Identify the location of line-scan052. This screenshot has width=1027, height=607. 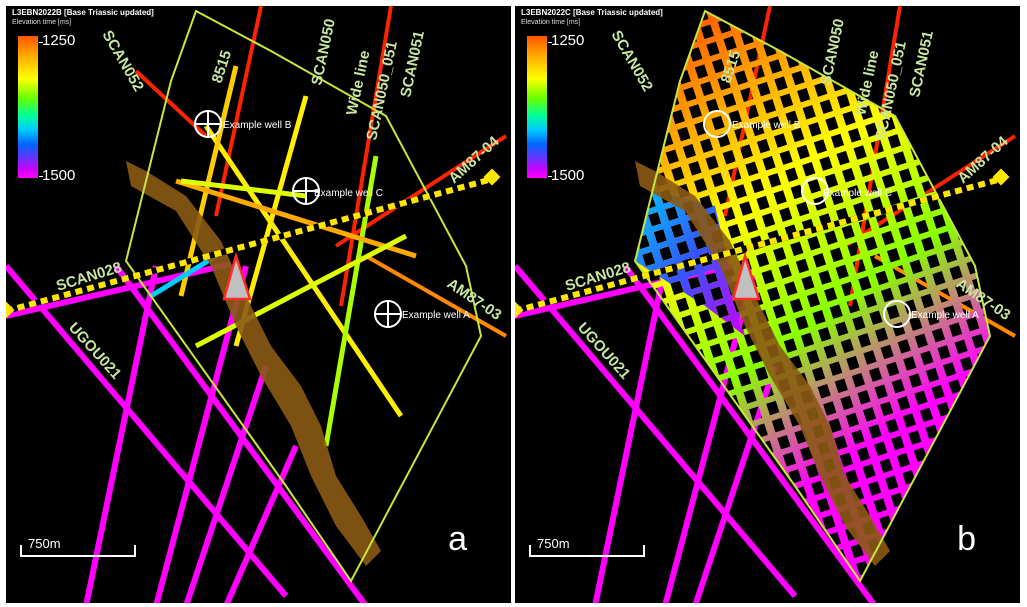
(303, 271).